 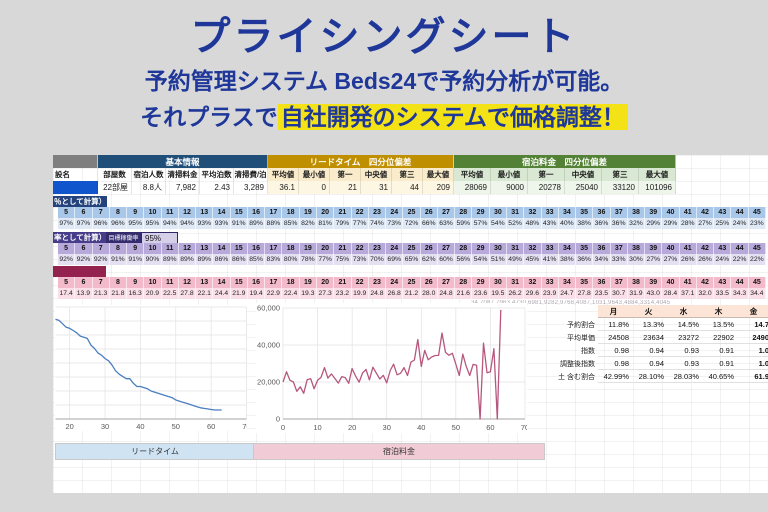 What do you see at coordinates (75, 161) in the screenshot?
I see `corner-gray-cell` at bounding box center [75, 161].